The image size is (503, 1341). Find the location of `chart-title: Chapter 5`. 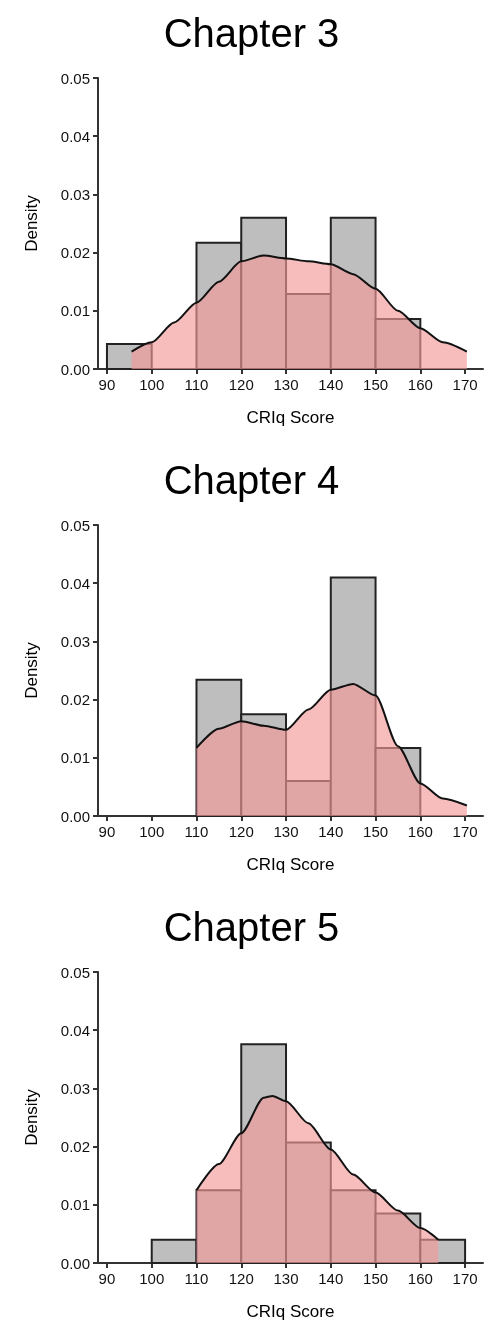

chart-title: Chapter 5 is located at coordinates (251, 927).